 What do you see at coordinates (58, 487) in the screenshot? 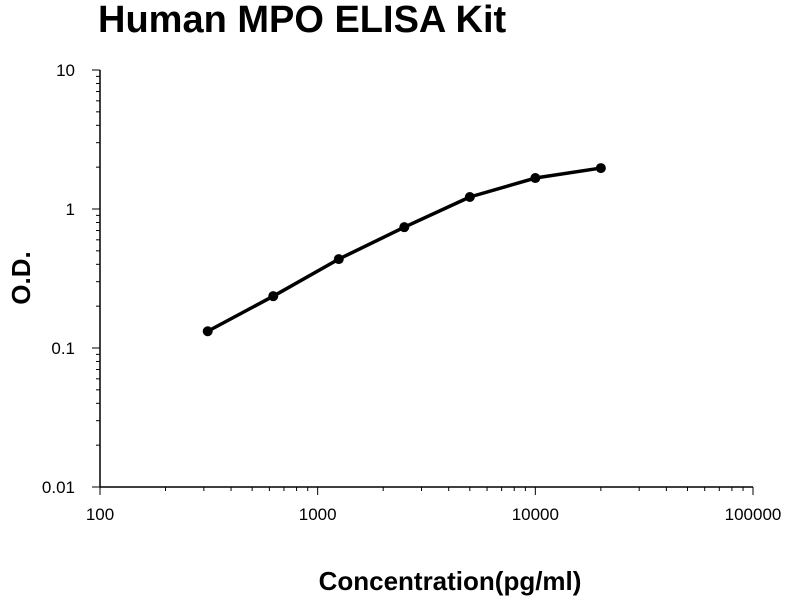
I see `y-tick-label: 0.01` at bounding box center [58, 487].